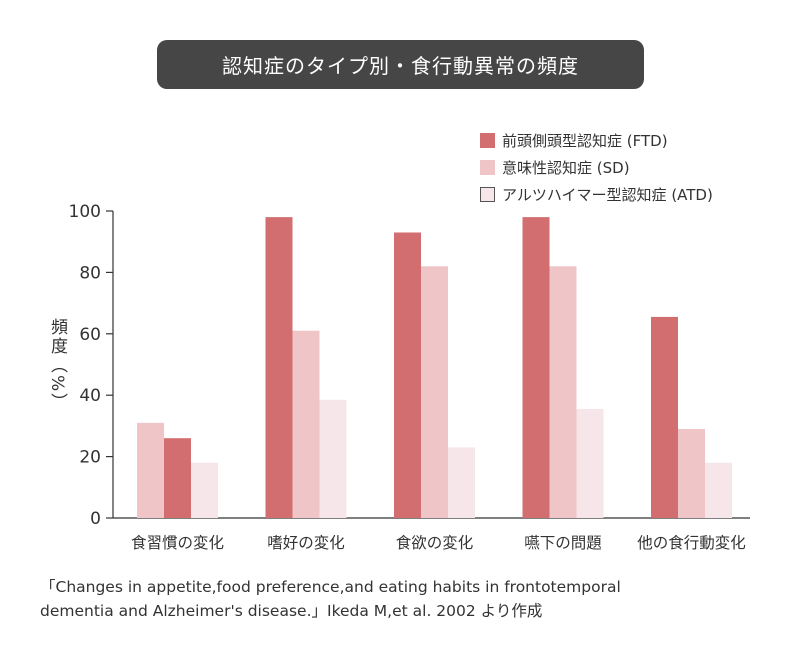  I want to click on y-tick-label: 100, so click(85, 212).